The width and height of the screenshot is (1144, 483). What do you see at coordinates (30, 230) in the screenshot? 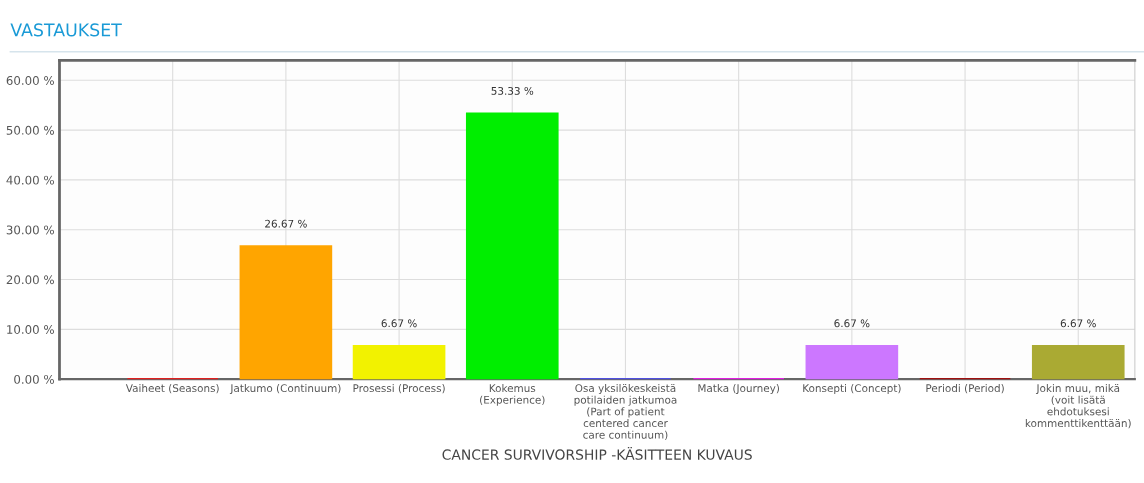
I see `y-tick-label: 30.00 %` at bounding box center [30, 230].